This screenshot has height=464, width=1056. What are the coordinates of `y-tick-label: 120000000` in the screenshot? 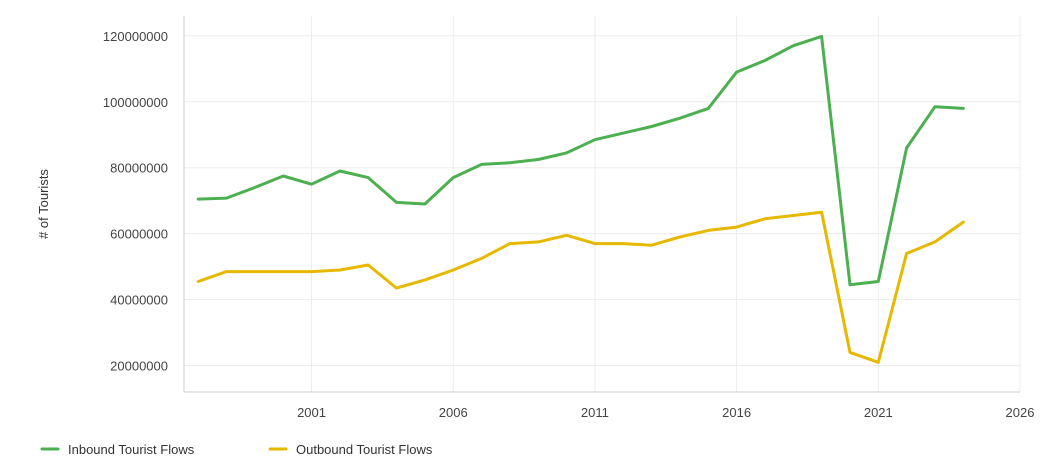 It's located at (135, 36).